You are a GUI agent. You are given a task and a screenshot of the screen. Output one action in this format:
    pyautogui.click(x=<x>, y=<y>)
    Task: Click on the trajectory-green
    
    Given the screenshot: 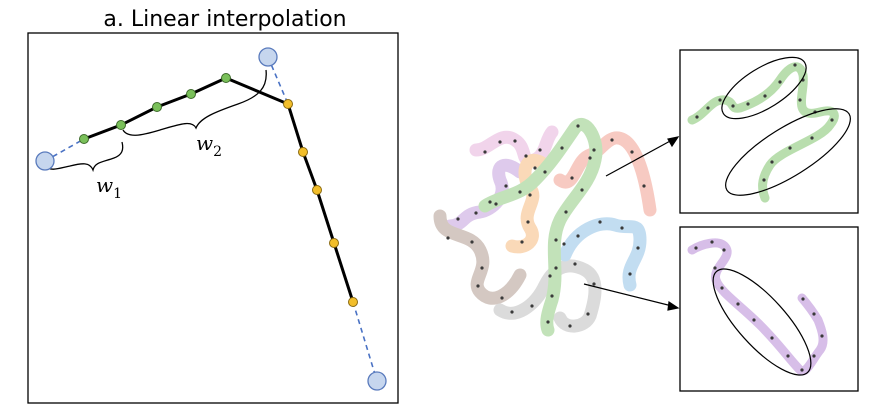 What is the action you would take?
    pyautogui.click(x=540, y=227)
    